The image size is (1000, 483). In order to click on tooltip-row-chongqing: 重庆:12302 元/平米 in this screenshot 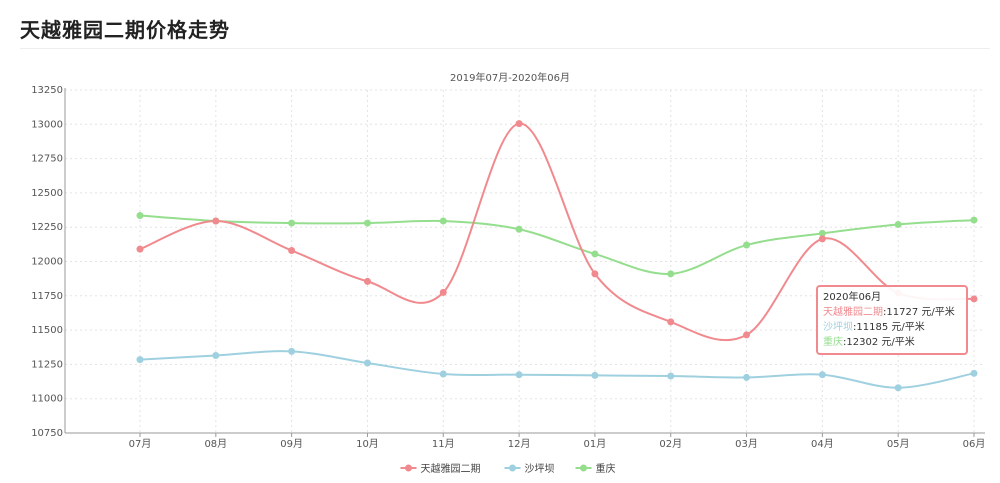, I will do `click(892, 342)`.